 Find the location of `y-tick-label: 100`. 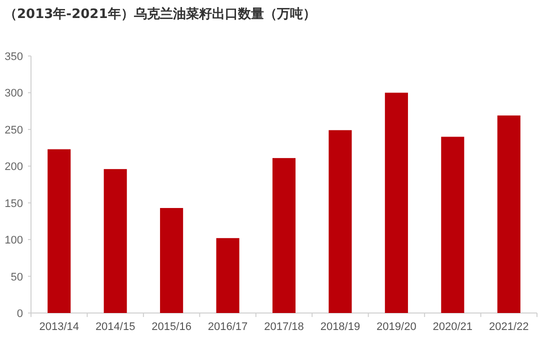

y-tick-label: 100 is located at coordinates (13, 240).